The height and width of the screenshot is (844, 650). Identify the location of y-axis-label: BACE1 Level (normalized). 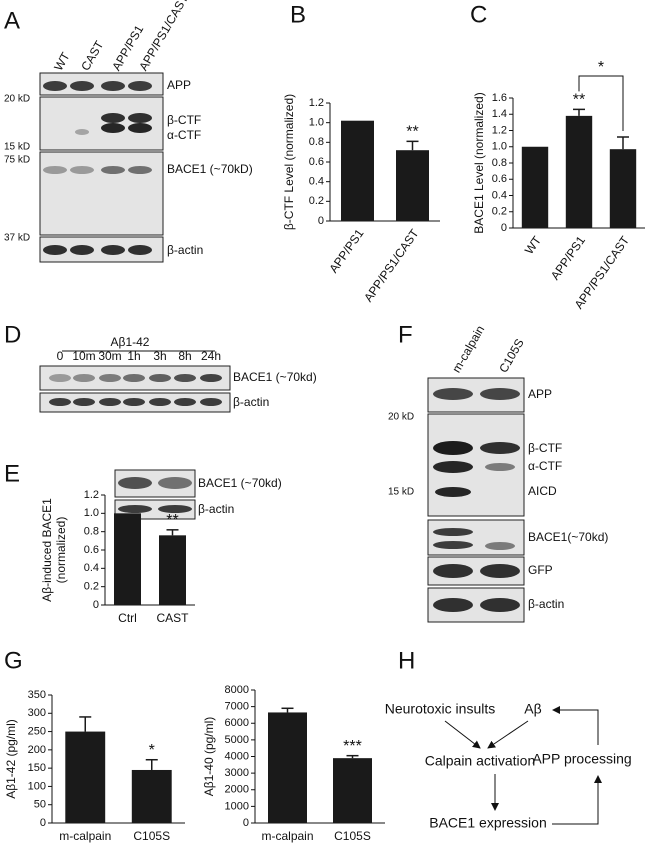
(479, 162).